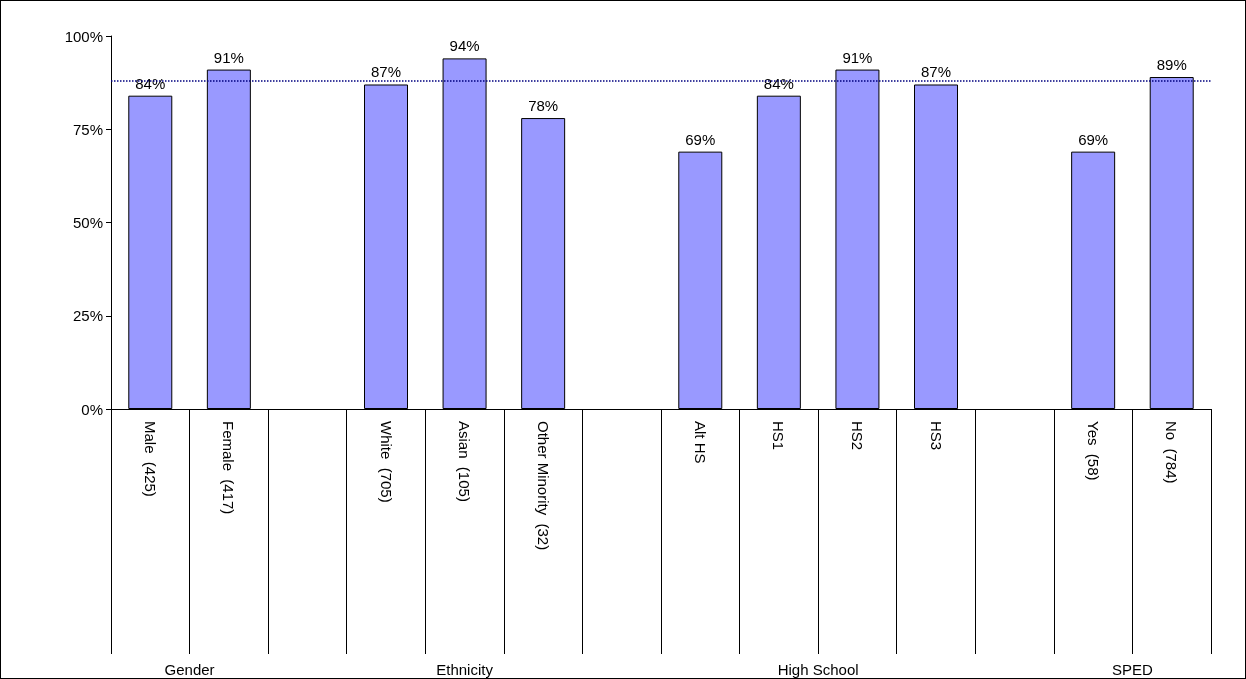 The height and width of the screenshot is (679, 1246). I want to click on data-label: 78%, so click(543, 106).